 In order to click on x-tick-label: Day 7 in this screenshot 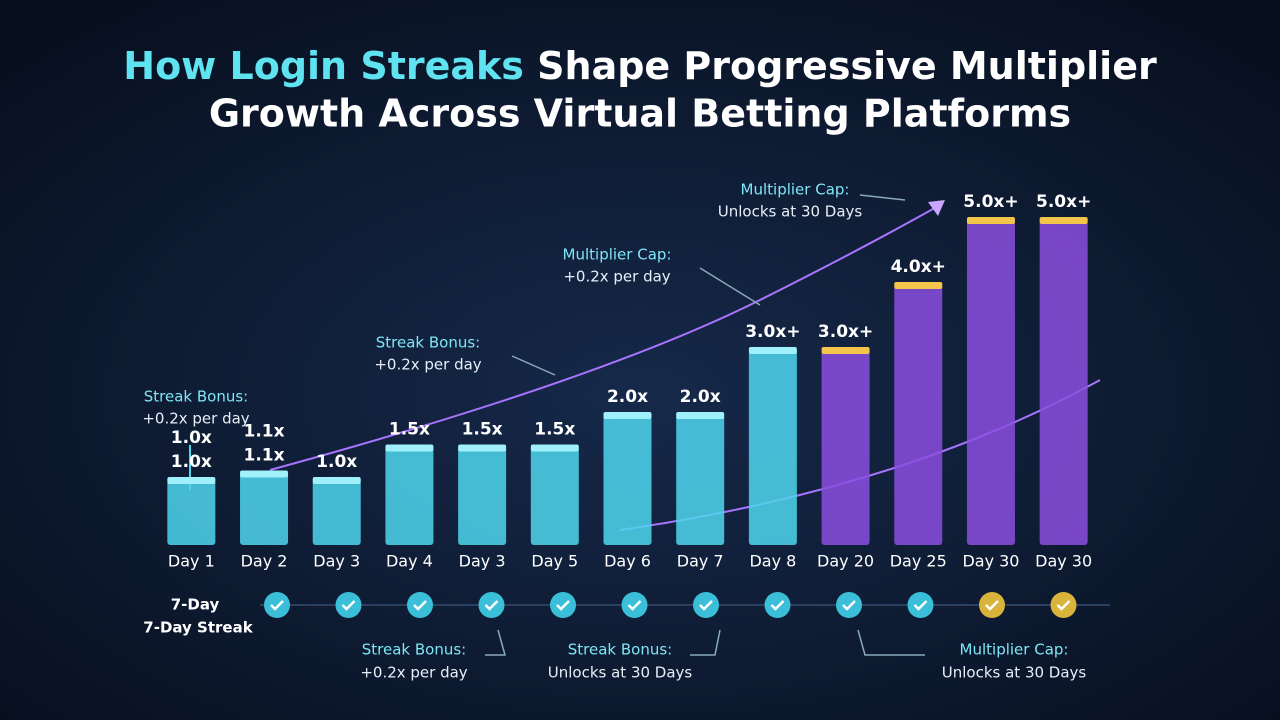, I will do `click(700, 561)`.